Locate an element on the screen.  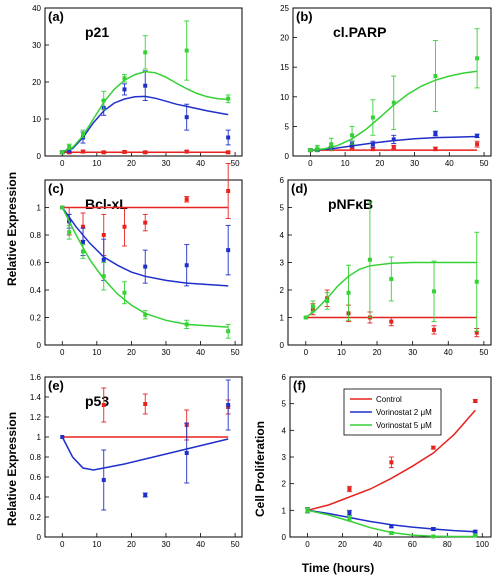
panel-title: cl.PARP is located at coordinates (359, 32).